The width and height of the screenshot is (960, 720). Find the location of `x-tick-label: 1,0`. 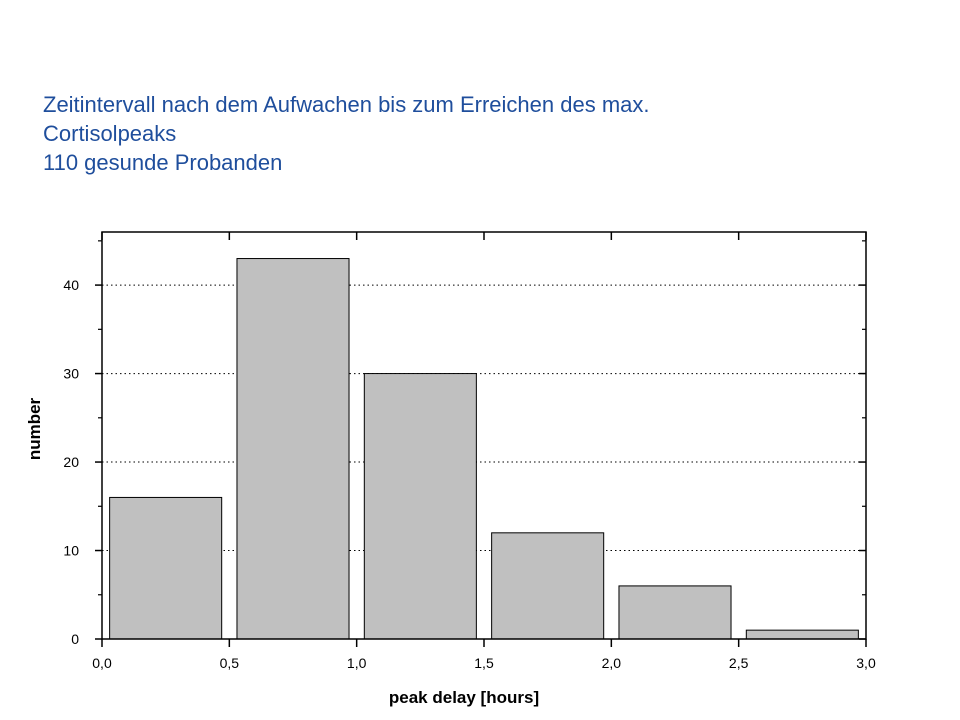

x-tick-label: 1,0 is located at coordinates (357, 663).